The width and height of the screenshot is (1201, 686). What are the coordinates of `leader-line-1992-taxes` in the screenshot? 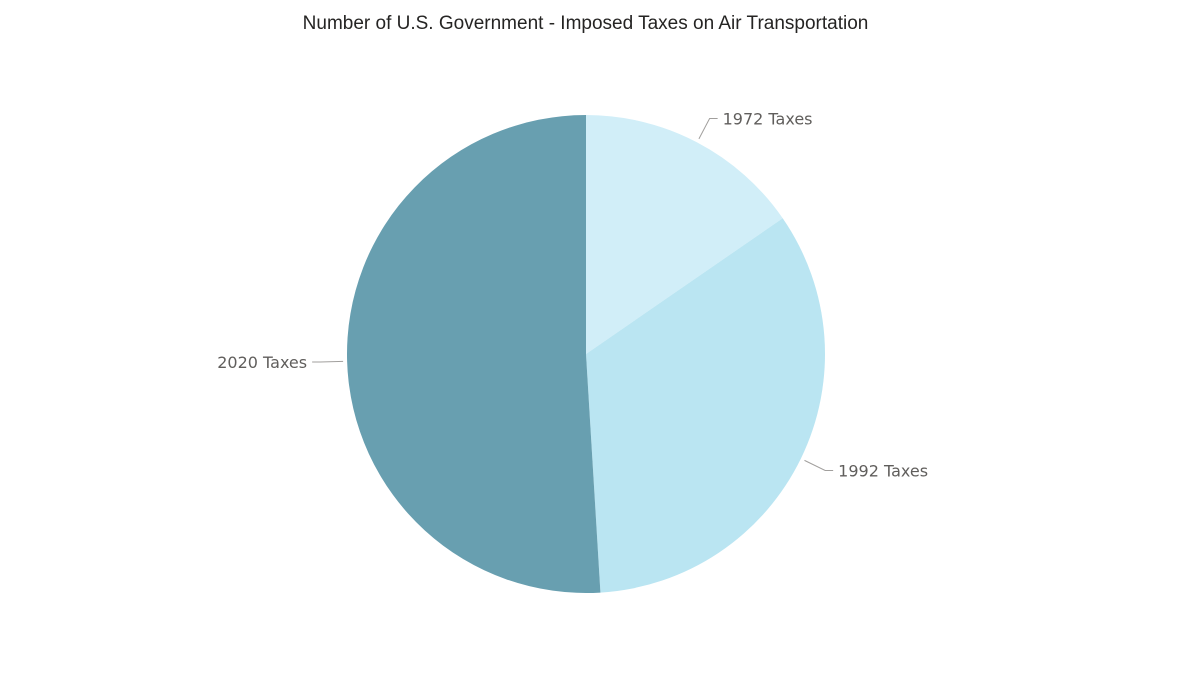 It's located at (819, 465).